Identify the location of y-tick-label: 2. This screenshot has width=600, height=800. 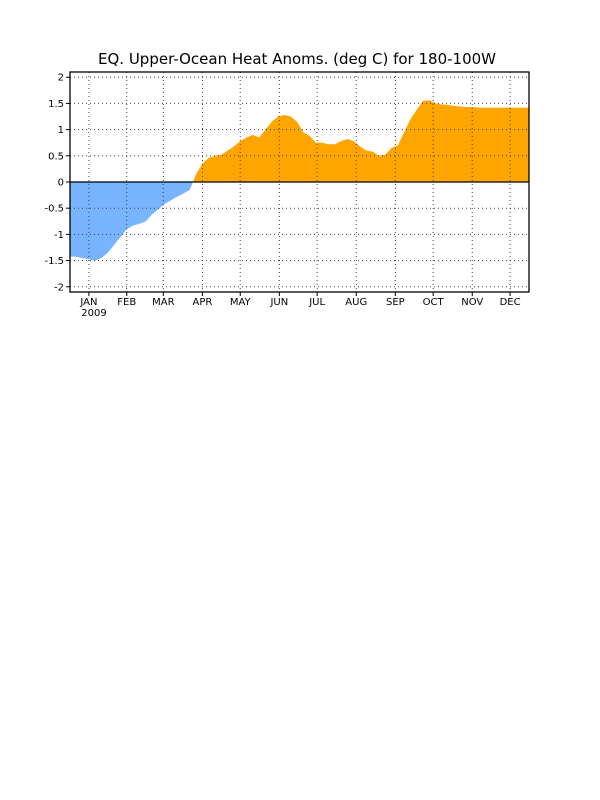
(61, 78).